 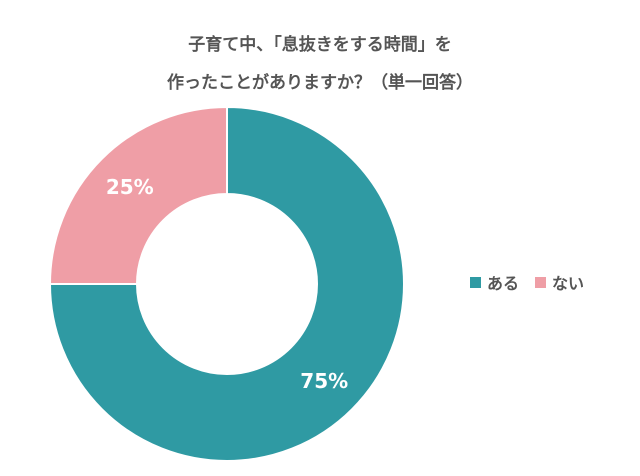 I want to click on legend-item-aru: ある, so click(x=494, y=282).